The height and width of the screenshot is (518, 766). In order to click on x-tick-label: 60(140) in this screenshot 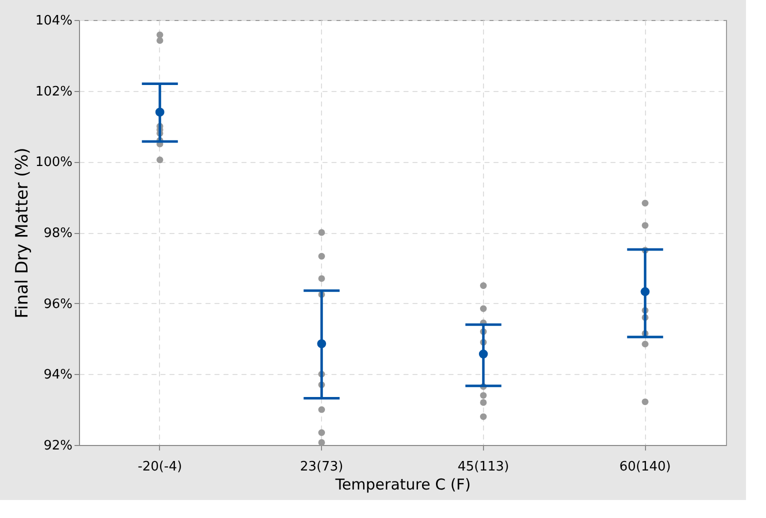, I will do `click(645, 467)`.